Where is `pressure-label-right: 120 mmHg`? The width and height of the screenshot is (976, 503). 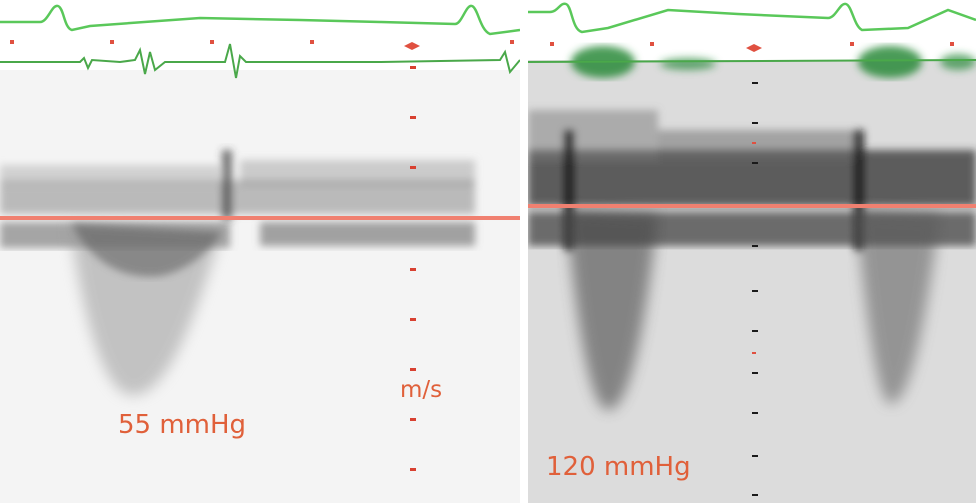 pressure-label-right: 120 mmHg is located at coordinates (618, 467).